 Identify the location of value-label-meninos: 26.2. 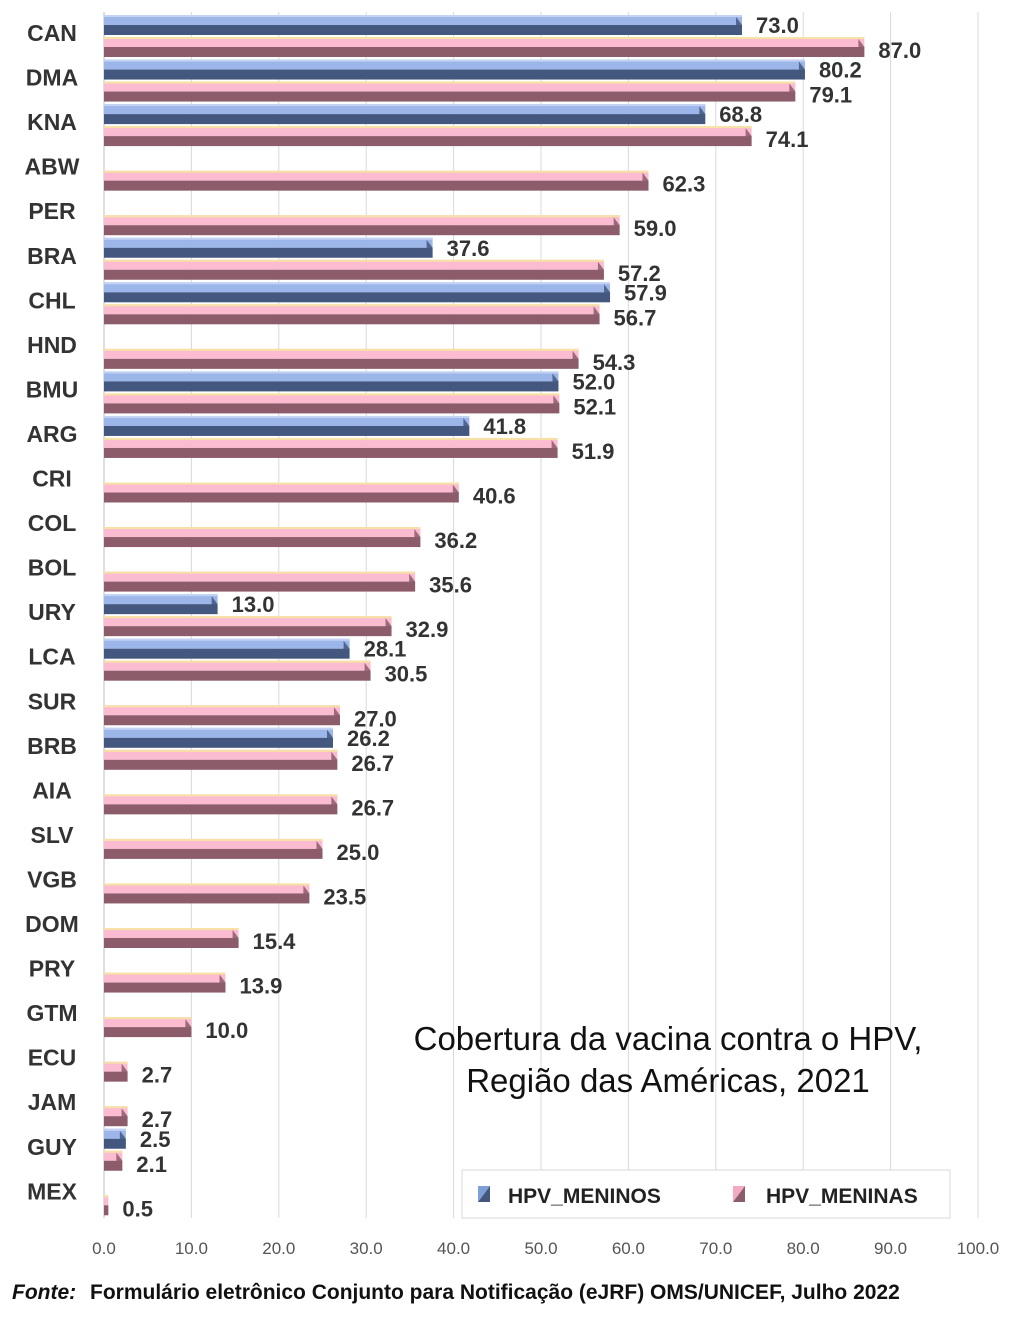
(368, 738).